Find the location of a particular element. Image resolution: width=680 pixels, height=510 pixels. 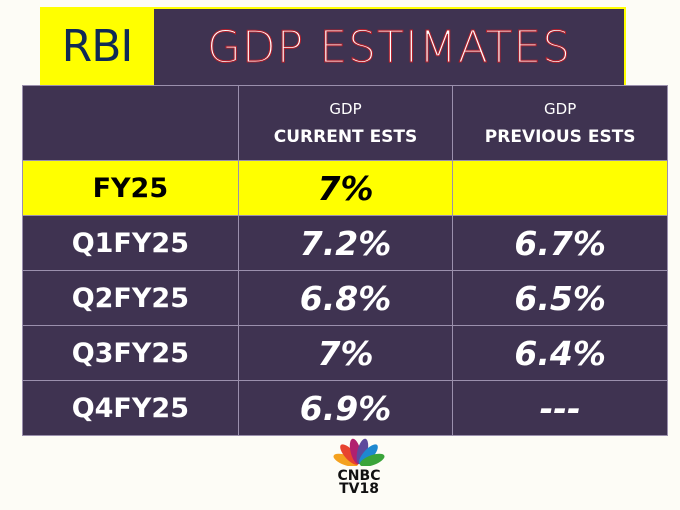

row-label: Q4FY25 is located at coordinates (130, 408).